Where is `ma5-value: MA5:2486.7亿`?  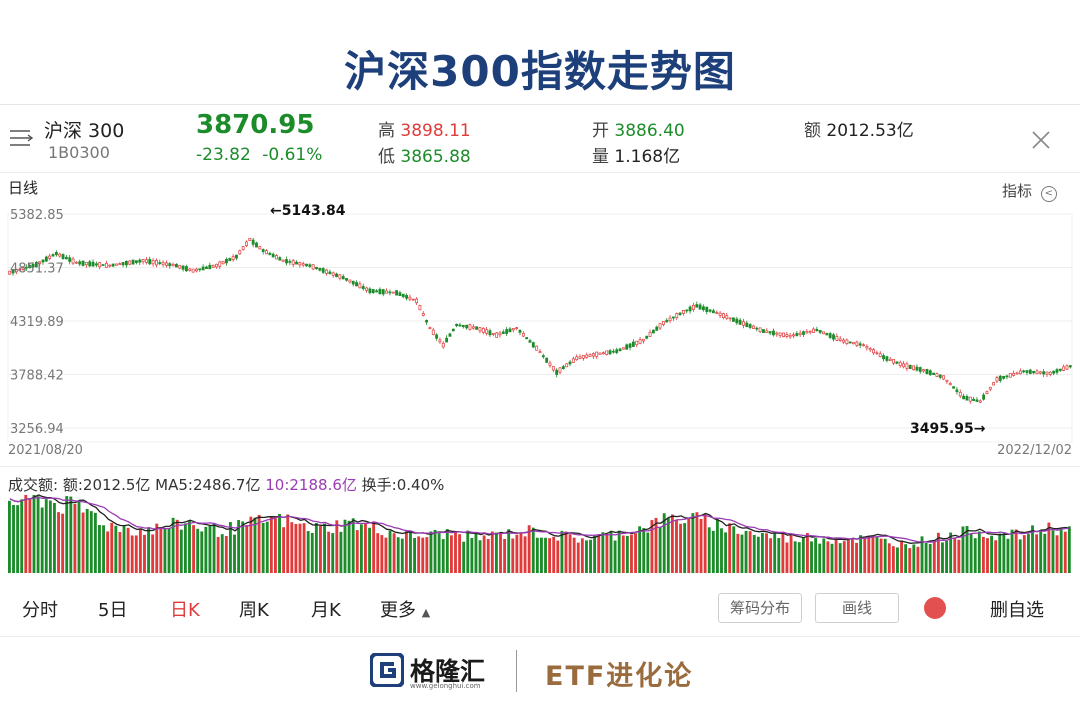 ma5-value: MA5:2486.7亿 is located at coordinates (208, 485).